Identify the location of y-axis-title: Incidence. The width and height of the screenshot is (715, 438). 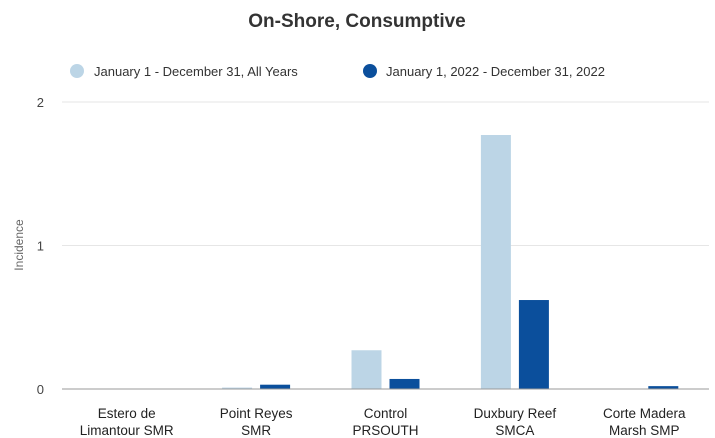
(19, 245).